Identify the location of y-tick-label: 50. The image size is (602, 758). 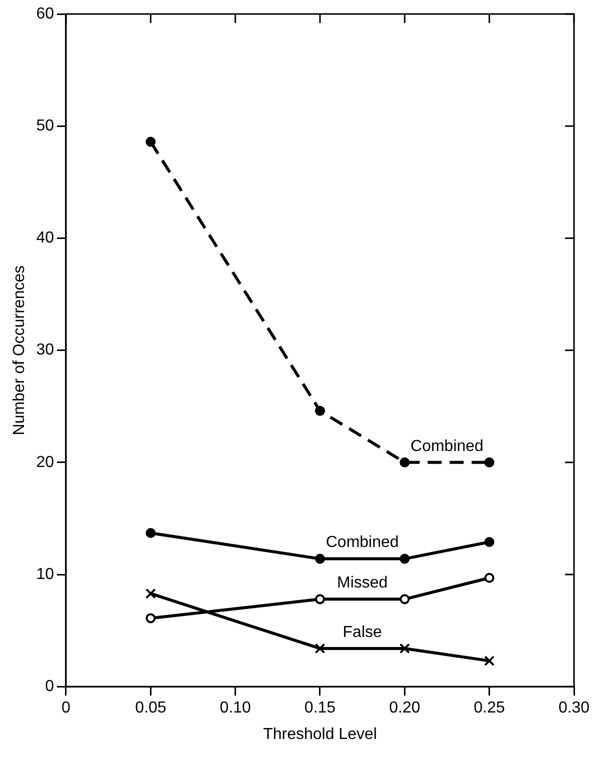
(45, 126).